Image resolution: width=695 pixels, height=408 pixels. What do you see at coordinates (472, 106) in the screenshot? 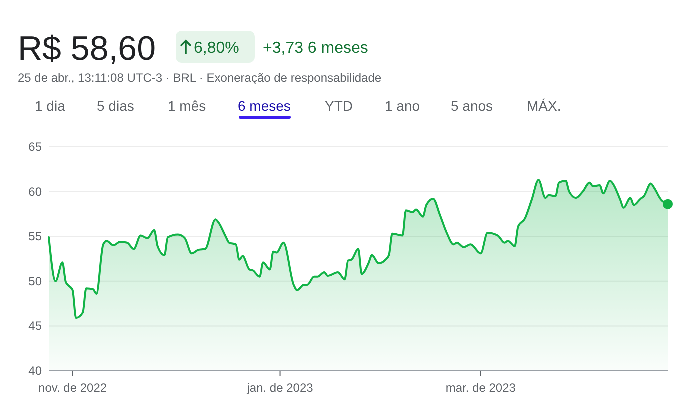
I see `text: 5 anos` at bounding box center [472, 106].